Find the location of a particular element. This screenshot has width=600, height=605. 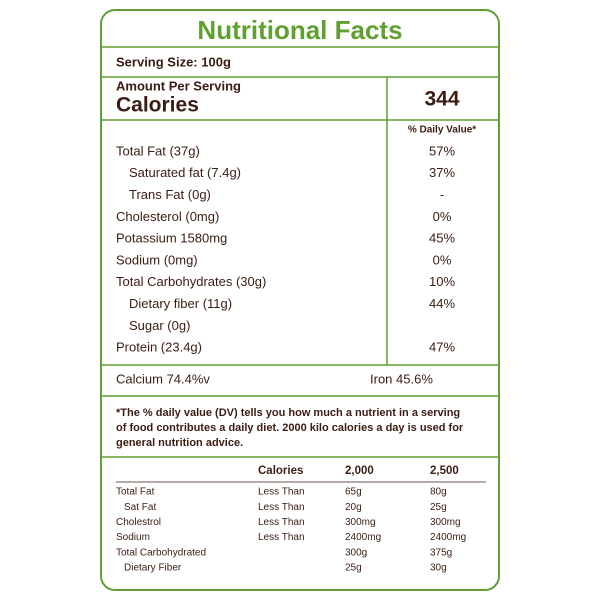

daily-value: 45% is located at coordinates (442, 238).